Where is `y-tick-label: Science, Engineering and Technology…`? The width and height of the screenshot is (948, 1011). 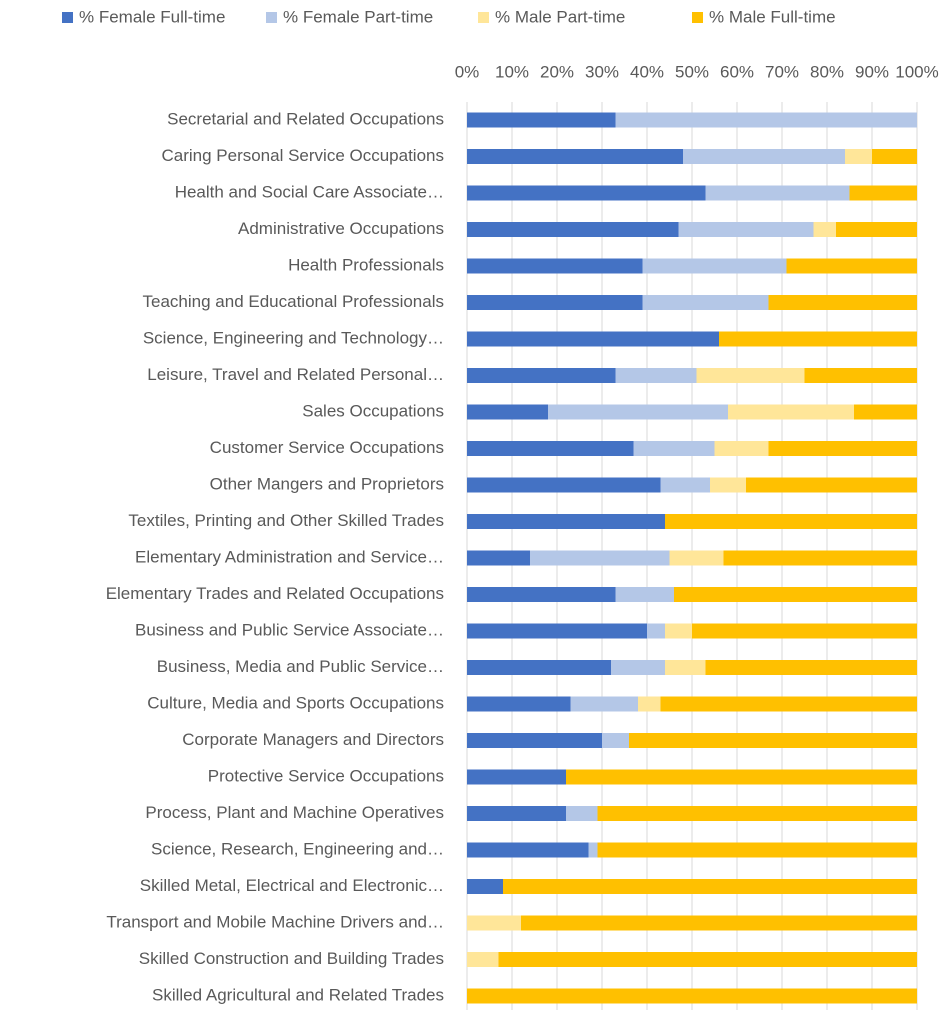
y-tick-label: Science, Engineering and Technology… is located at coordinates (293, 337).